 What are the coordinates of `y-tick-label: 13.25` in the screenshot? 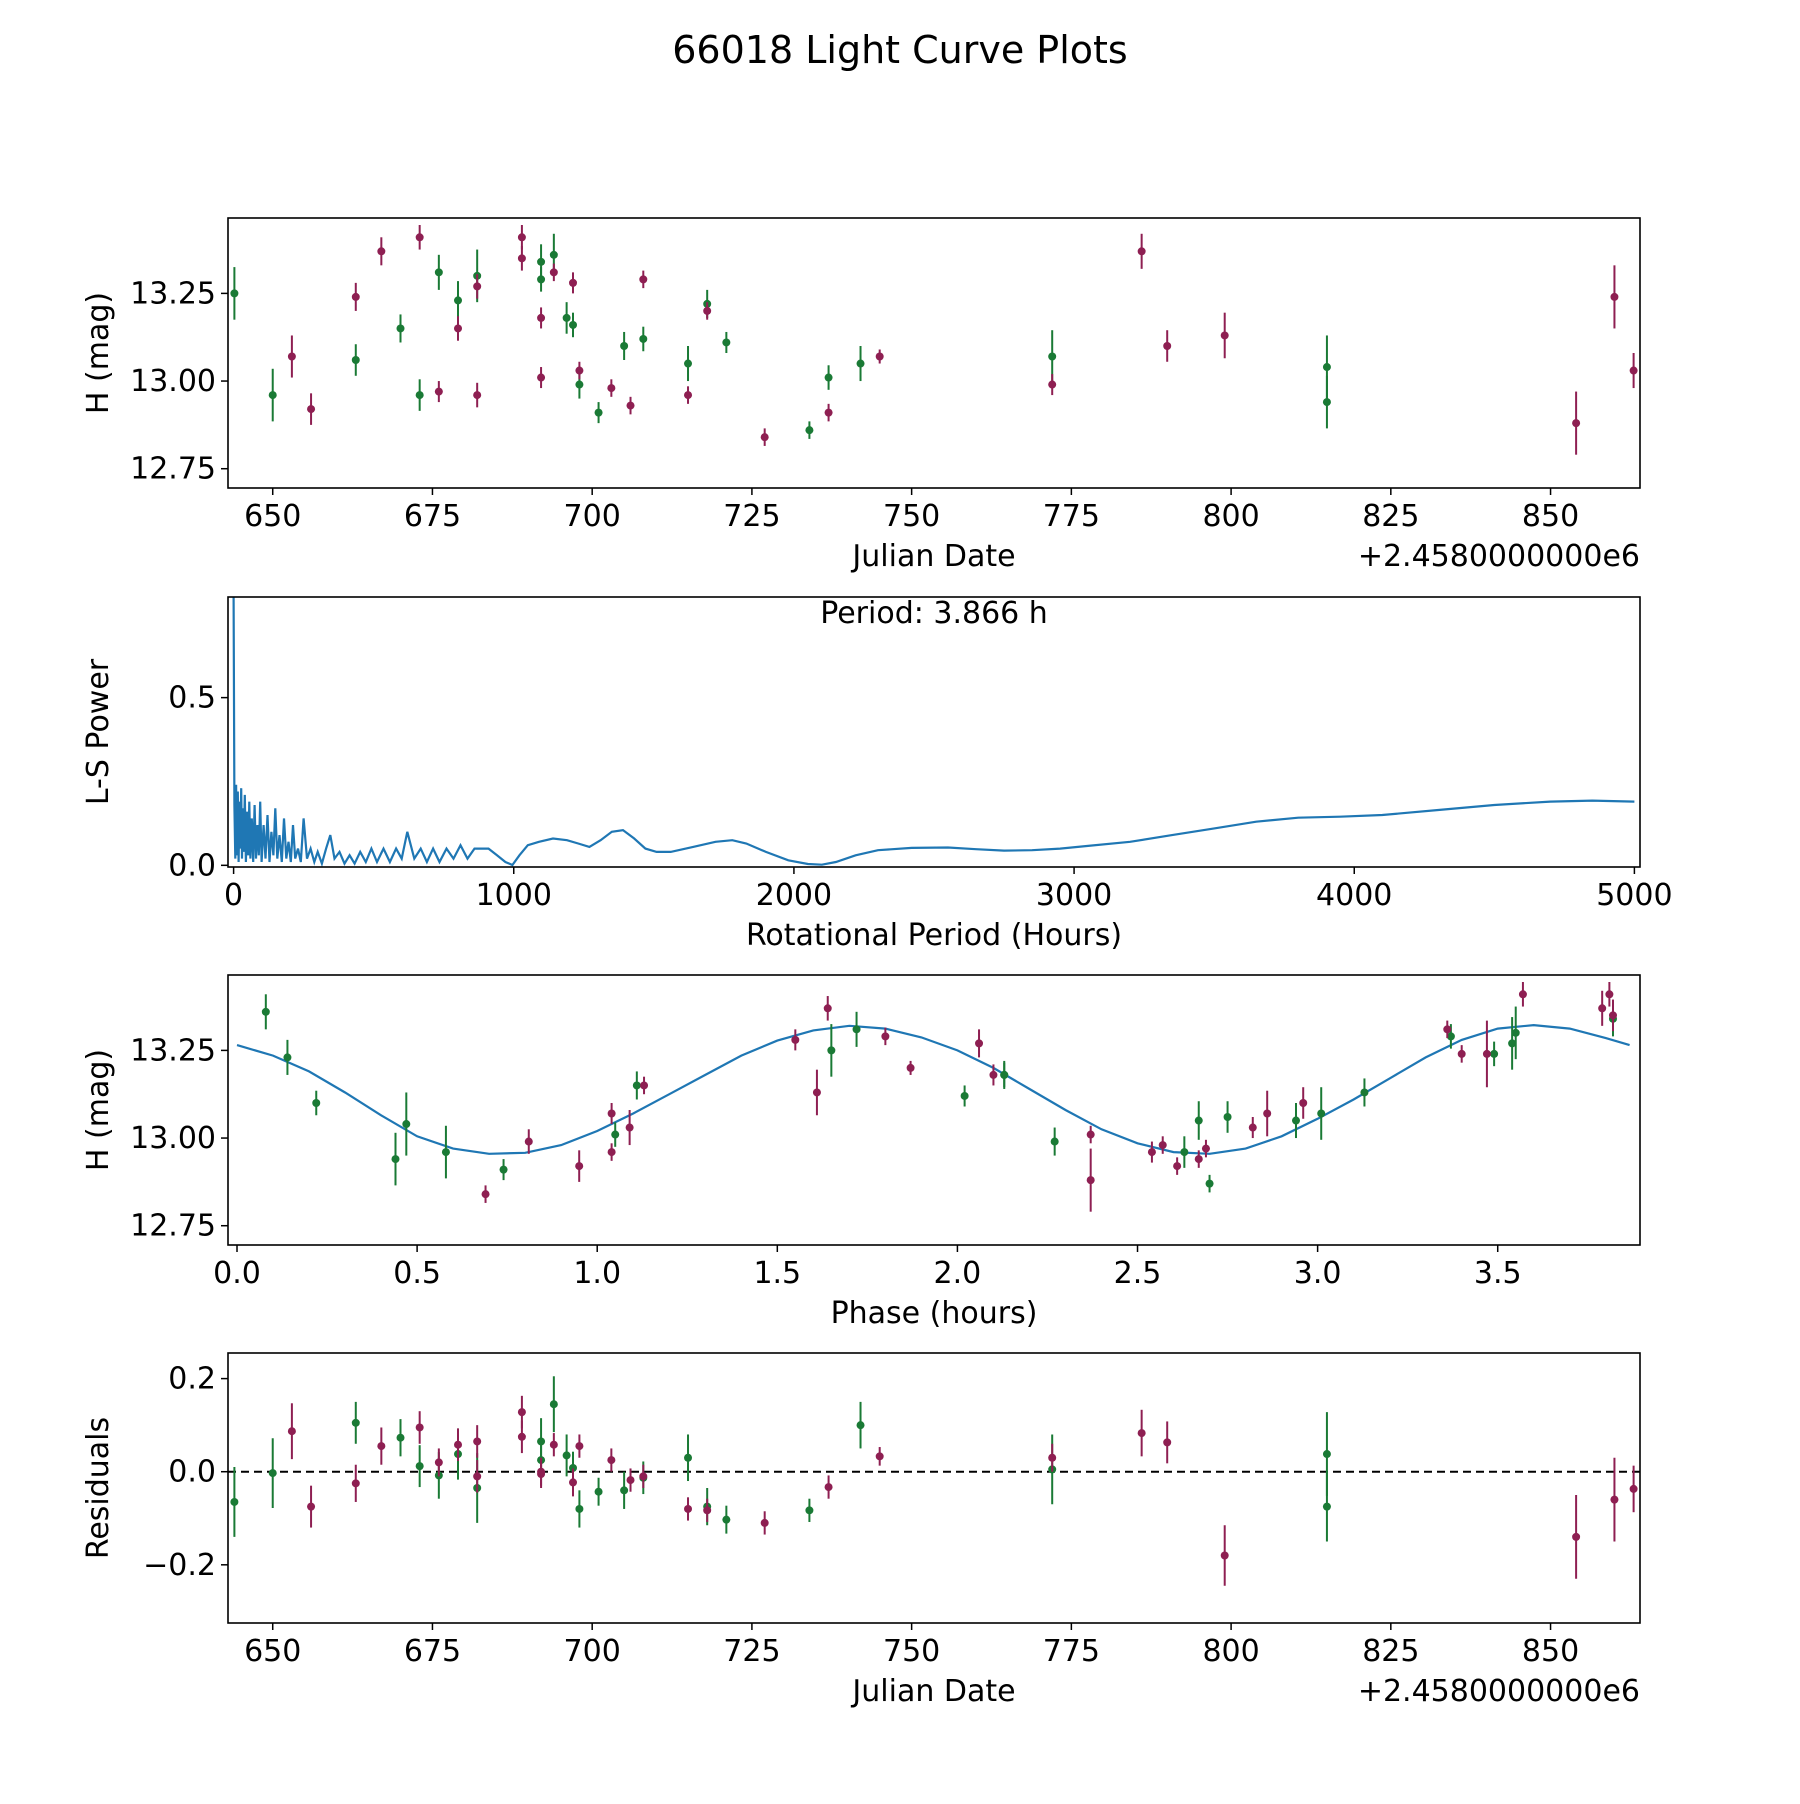 It's located at (173, 1050).